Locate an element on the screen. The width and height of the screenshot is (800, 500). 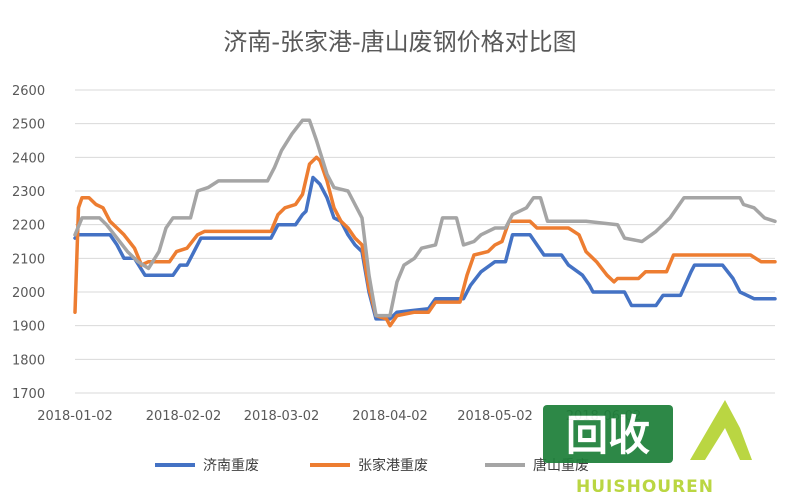
y-tick-label: 2400 is located at coordinates (28, 158).